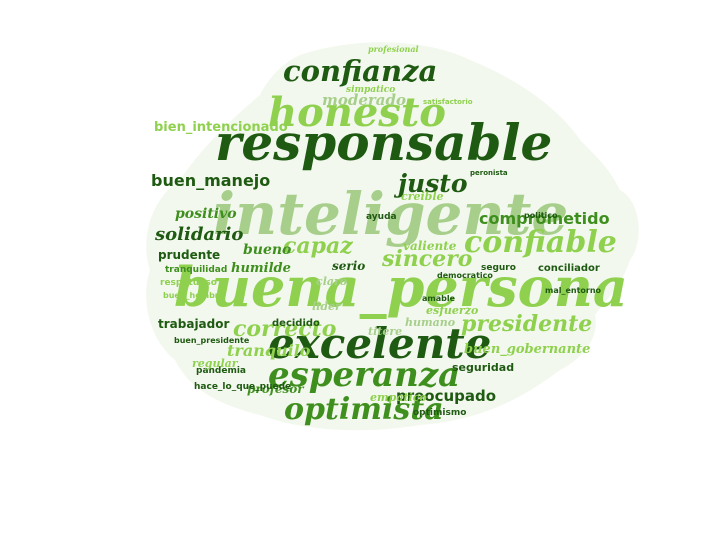 This screenshot has width=720, height=540. What do you see at coordinates (215, 363) in the screenshot?
I see `word-regular: regular` at bounding box center [215, 363].